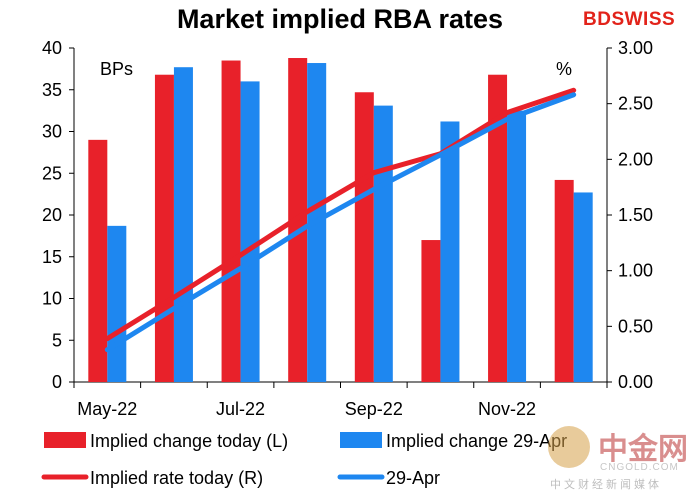 This screenshot has width=700, height=498. I want to click on right-axis-tick-label: 2.00, so click(635, 159).